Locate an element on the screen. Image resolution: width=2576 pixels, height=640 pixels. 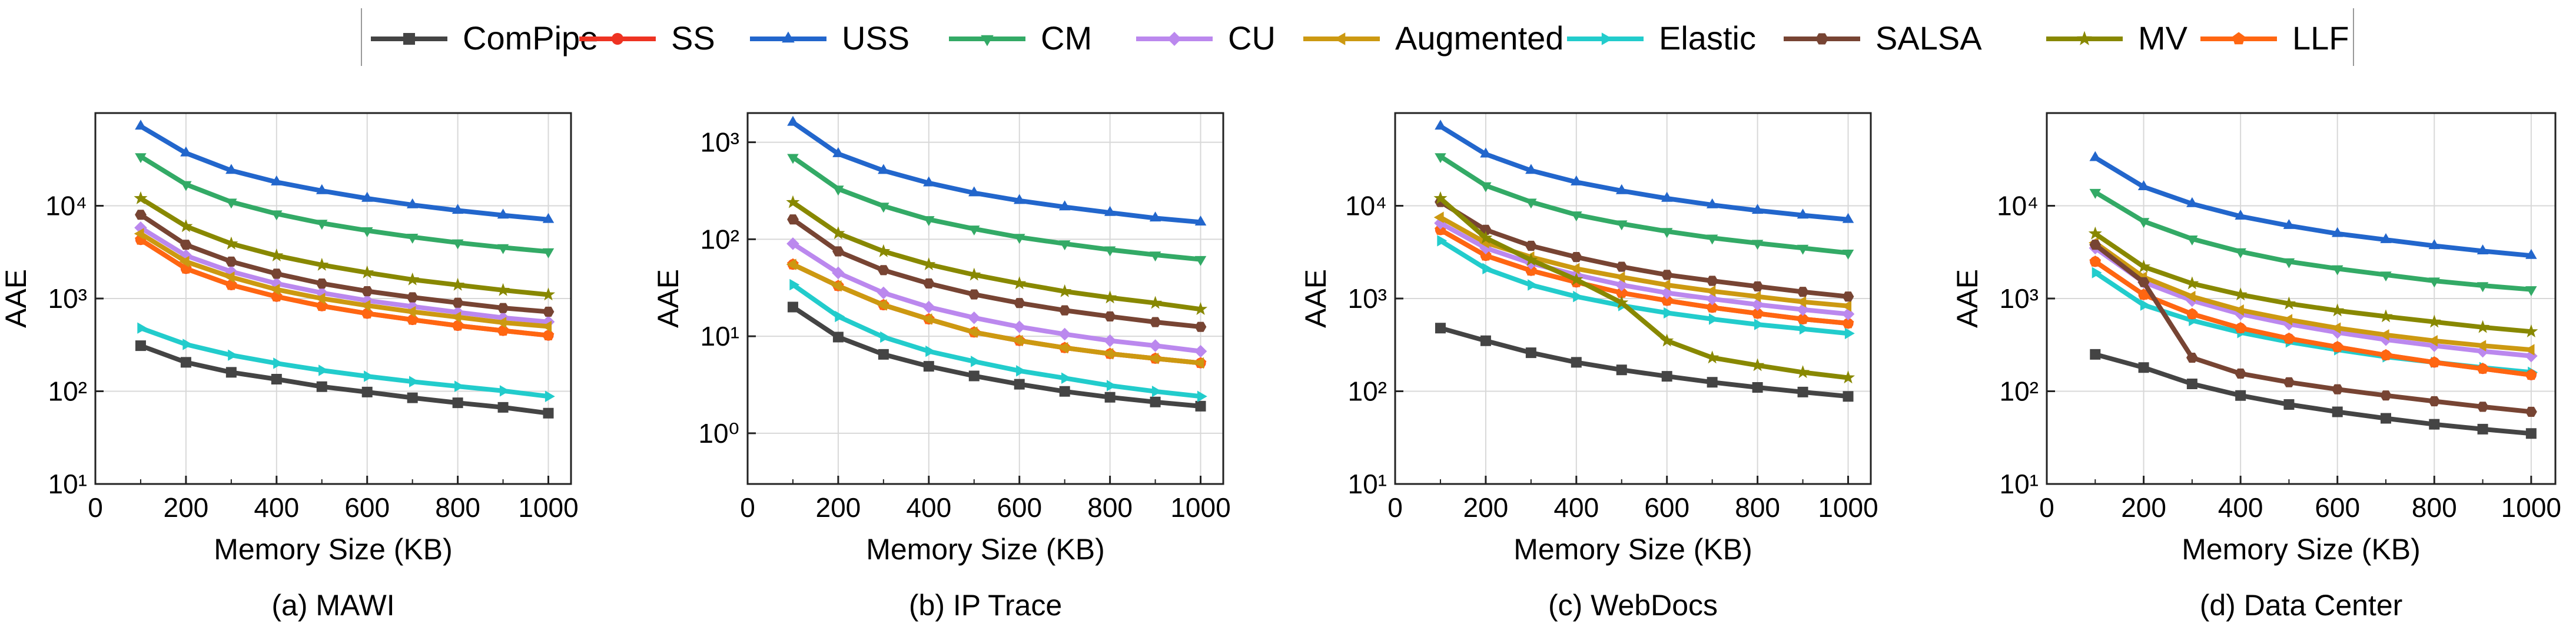
legend-item: ComPipe is located at coordinates (484, 38).